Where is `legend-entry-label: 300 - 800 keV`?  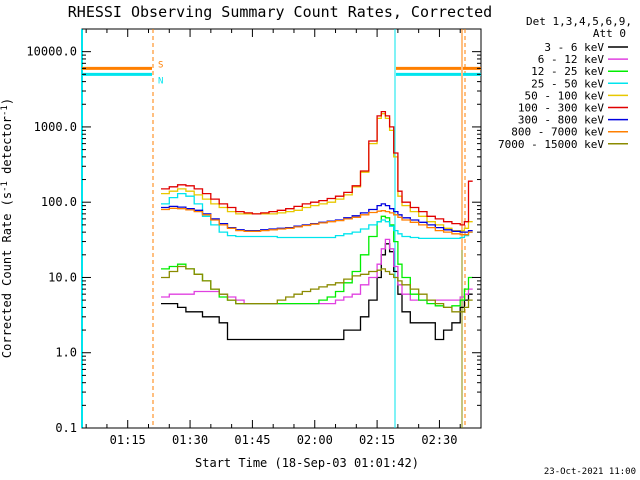
legend-entry-label: 300 - 800 keV is located at coordinates (561, 120).